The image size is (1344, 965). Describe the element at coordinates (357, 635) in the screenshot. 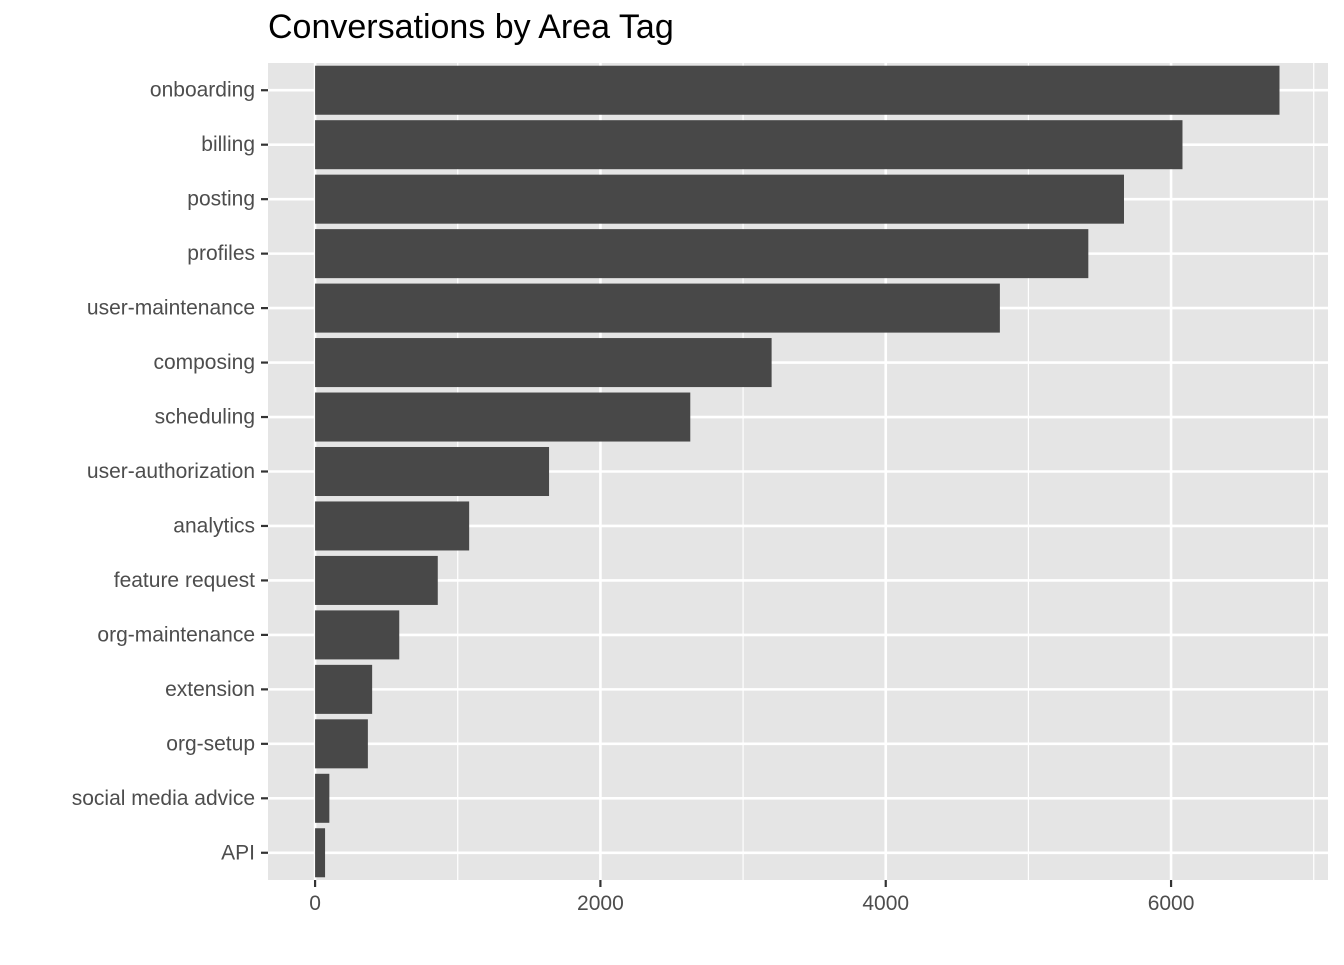

I see `bar-org-maintenance` at that location.